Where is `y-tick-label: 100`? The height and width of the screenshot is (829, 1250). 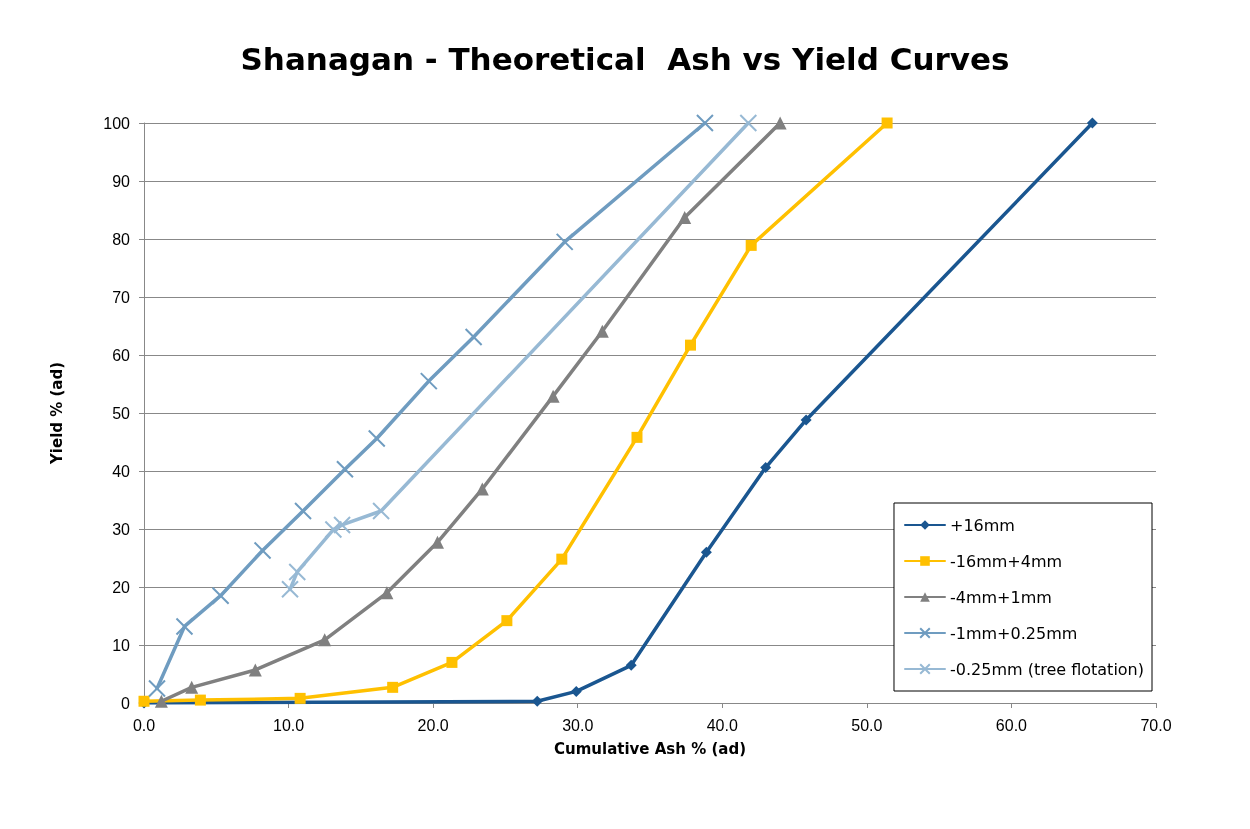
y-tick-label: 100 is located at coordinates (117, 123).